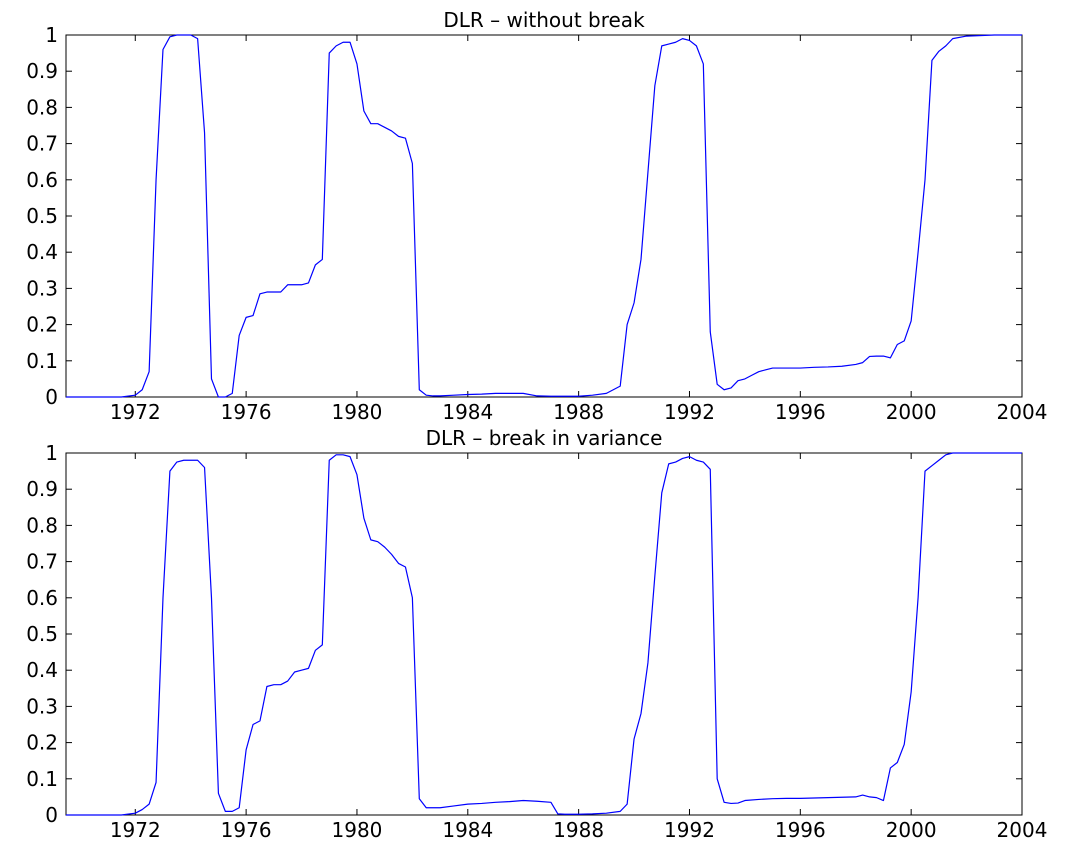 The width and height of the screenshot is (1067, 843). What do you see at coordinates (544, 20) in the screenshot?
I see `chart-title: DLR – without break` at bounding box center [544, 20].